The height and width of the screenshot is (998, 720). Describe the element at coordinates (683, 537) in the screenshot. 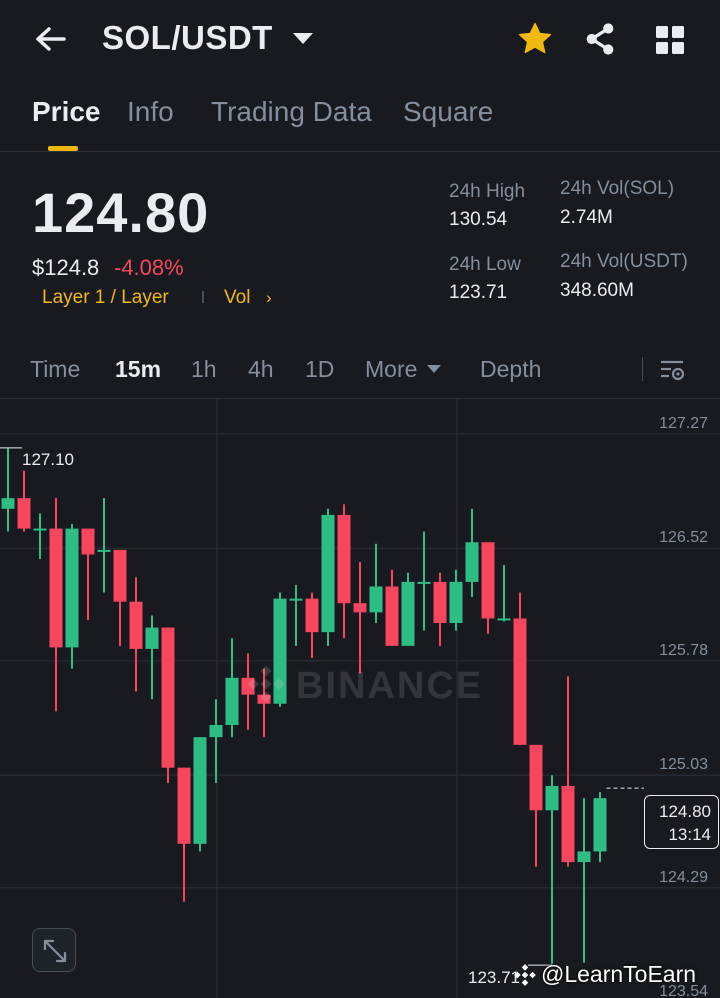

I see `y-tick-label: 126.52` at that location.